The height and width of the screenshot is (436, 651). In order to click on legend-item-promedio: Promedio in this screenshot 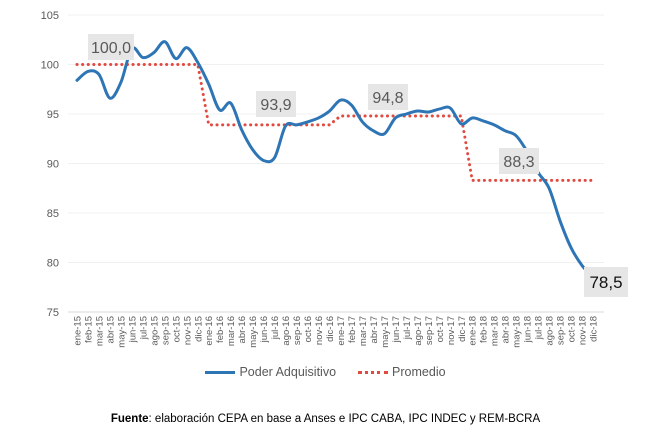, I will do `click(402, 372)`.